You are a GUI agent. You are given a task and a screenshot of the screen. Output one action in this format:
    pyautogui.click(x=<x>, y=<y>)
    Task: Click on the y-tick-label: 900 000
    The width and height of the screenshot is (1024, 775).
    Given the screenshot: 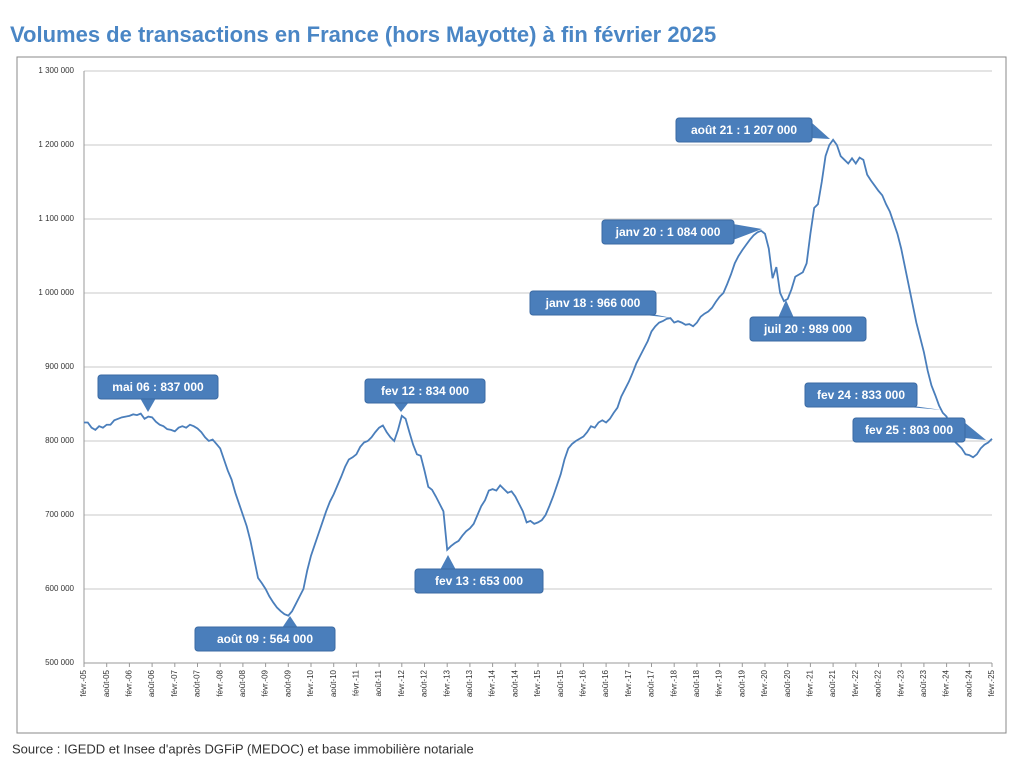 What is the action you would take?
    pyautogui.click(x=59, y=366)
    